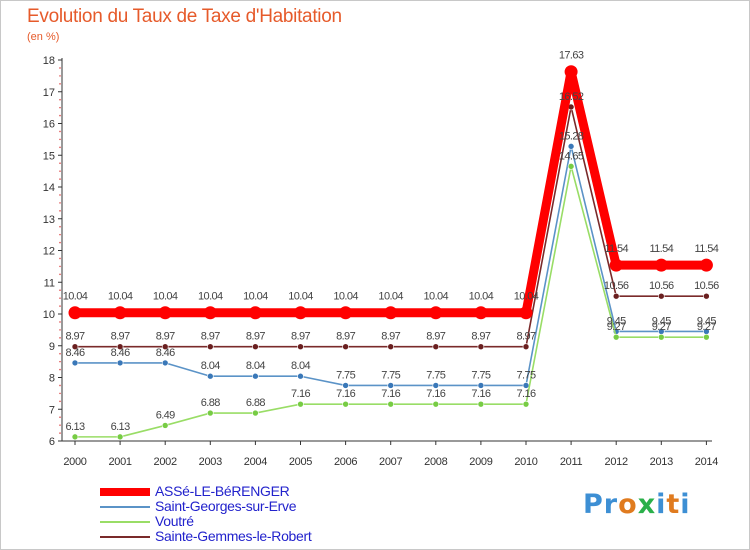 The width and height of the screenshot is (750, 550). What do you see at coordinates (233, 536) in the screenshot?
I see `legend-label: Sainte-Gemmes-le-Robert` at bounding box center [233, 536].